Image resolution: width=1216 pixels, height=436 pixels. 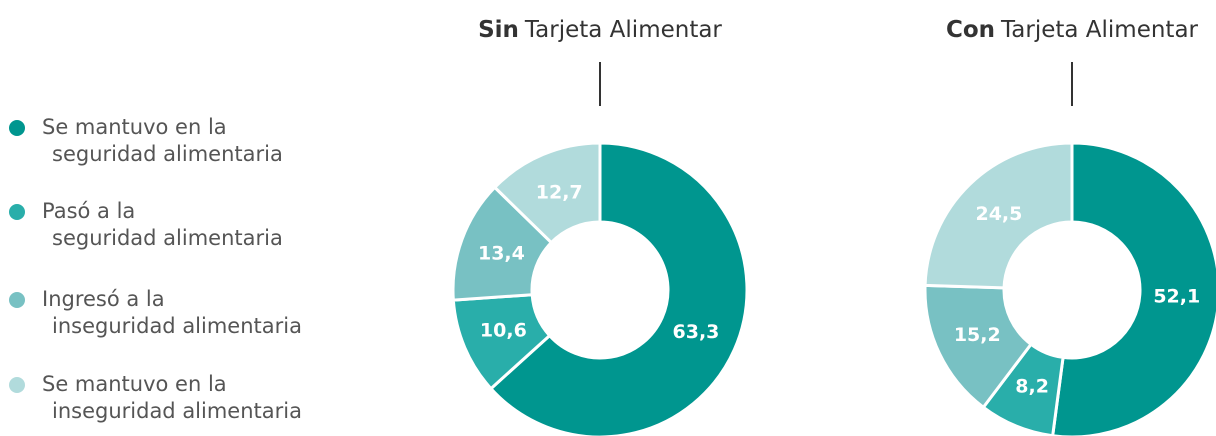 I want to click on legend-label: Se mantuvo en la seguridad alimentaria, so click(x=162, y=140).